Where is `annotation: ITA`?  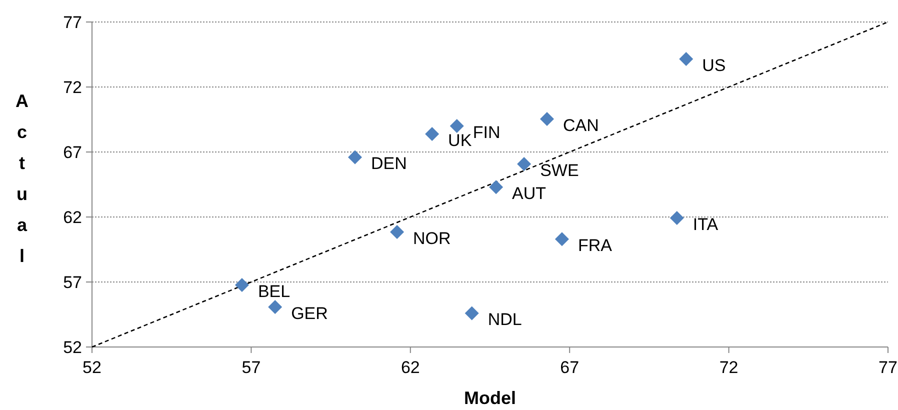 annotation: ITA is located at coordinates (705, 224).